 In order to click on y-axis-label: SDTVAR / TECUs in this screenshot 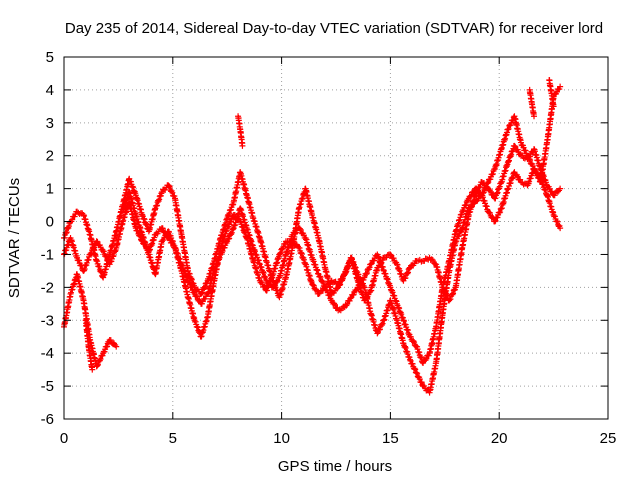, I will do `click(14, 238)`.